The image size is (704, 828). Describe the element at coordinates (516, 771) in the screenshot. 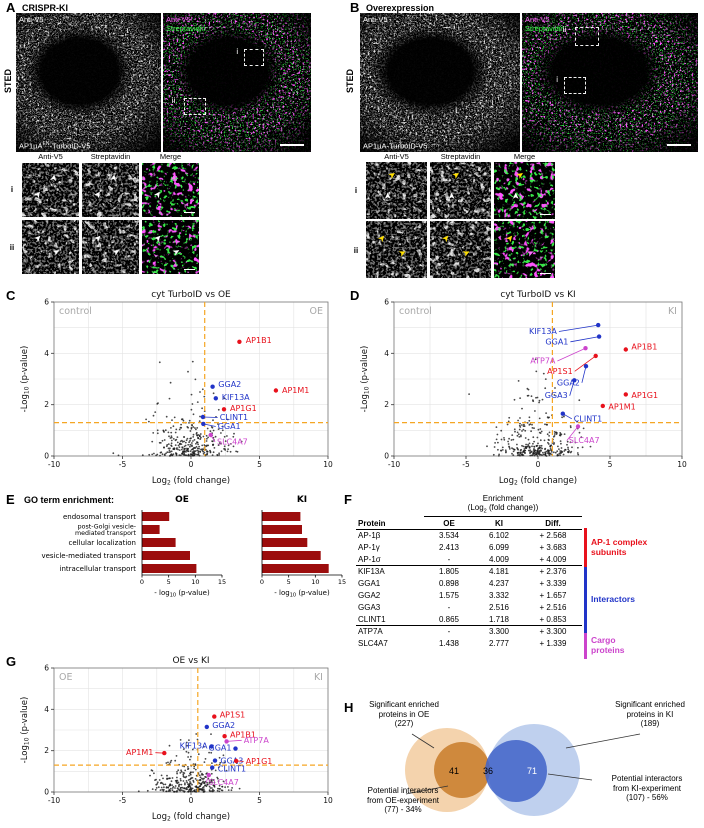

I see `venn-circle-ki-interactors` at that location.